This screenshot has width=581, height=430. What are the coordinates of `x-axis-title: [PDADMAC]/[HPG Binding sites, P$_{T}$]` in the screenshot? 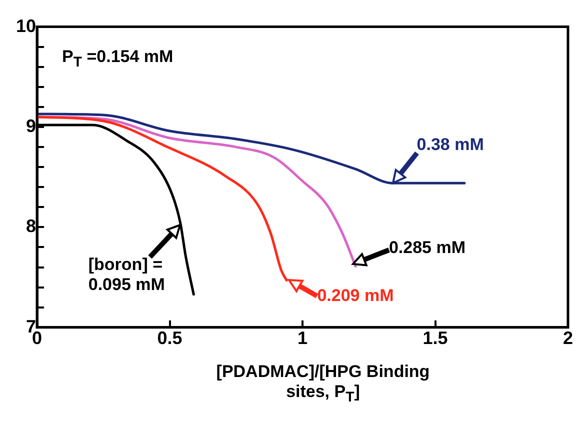 It's located at (323, 384).